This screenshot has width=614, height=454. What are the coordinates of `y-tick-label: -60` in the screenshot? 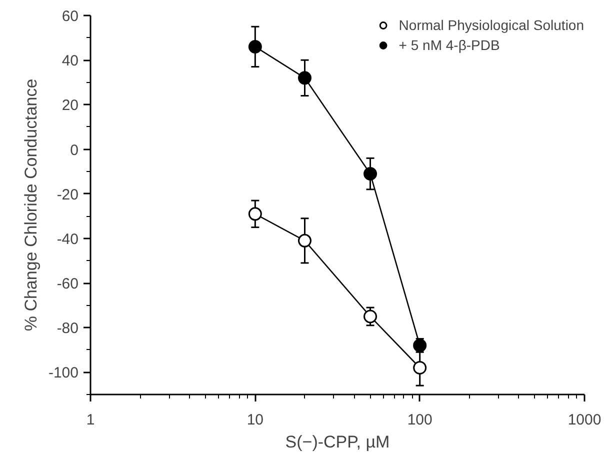 It's located at (67, 284).